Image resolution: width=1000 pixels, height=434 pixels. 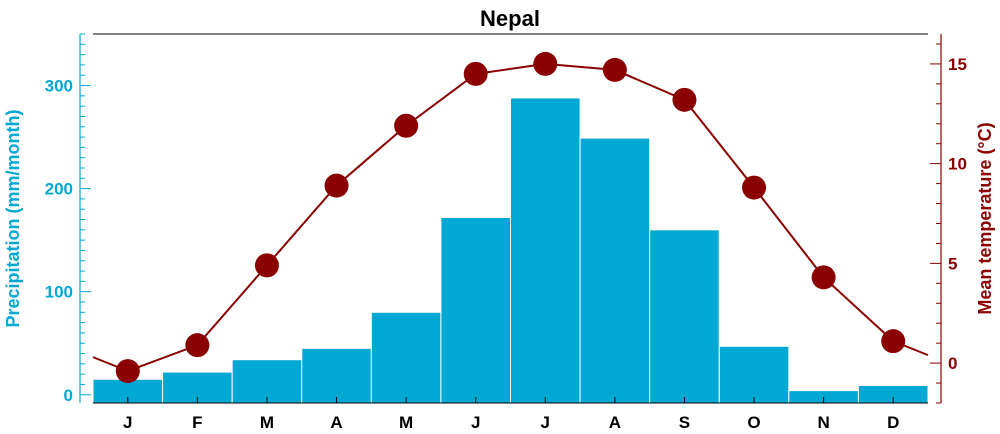 I want to click on y-axis-left-label: Precipitation (mm/month), so click(x=13, y=218).